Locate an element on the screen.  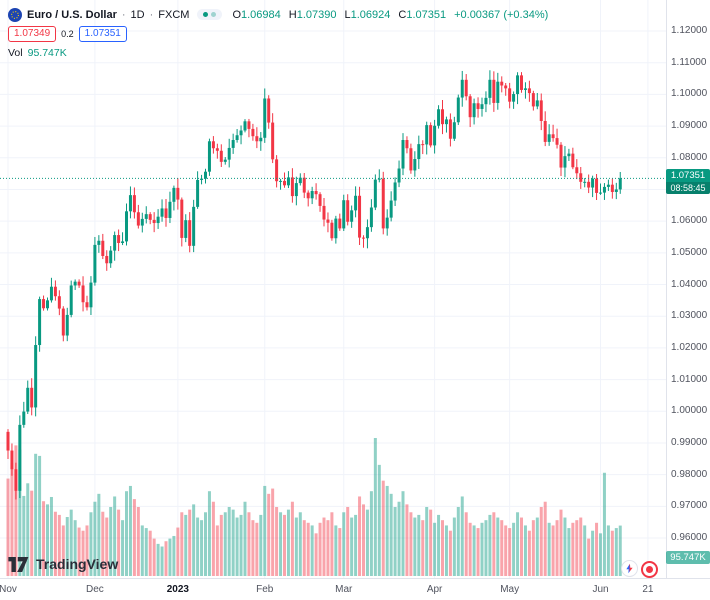
price-tick: 0.98000 is located at coordinates (689, 474).